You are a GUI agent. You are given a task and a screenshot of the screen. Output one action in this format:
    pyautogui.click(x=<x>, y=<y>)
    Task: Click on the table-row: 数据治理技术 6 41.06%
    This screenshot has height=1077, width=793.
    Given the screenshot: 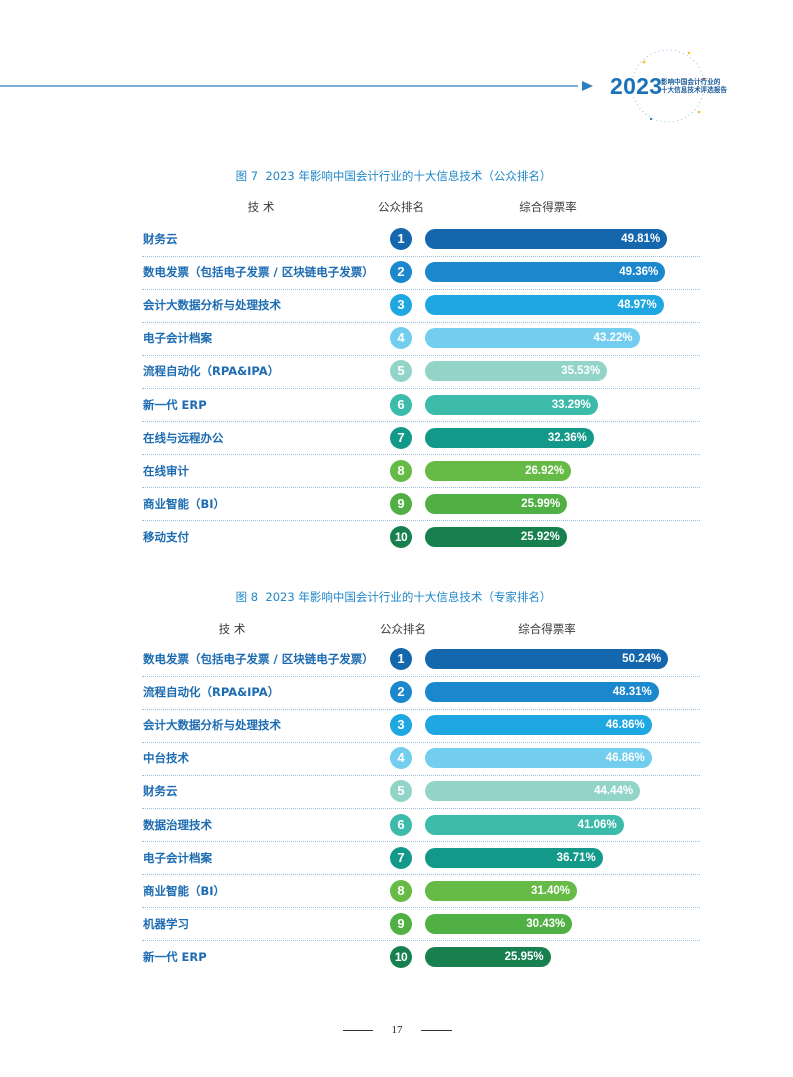 What is the action you would take?
    pyautogui.click(x=396, y=824)
    